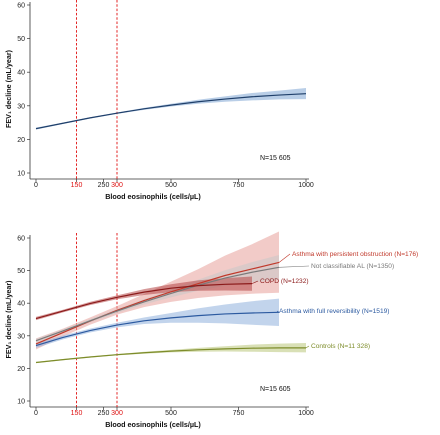  I want to click on series-label: COPD (N=1232), so click(284, 281).